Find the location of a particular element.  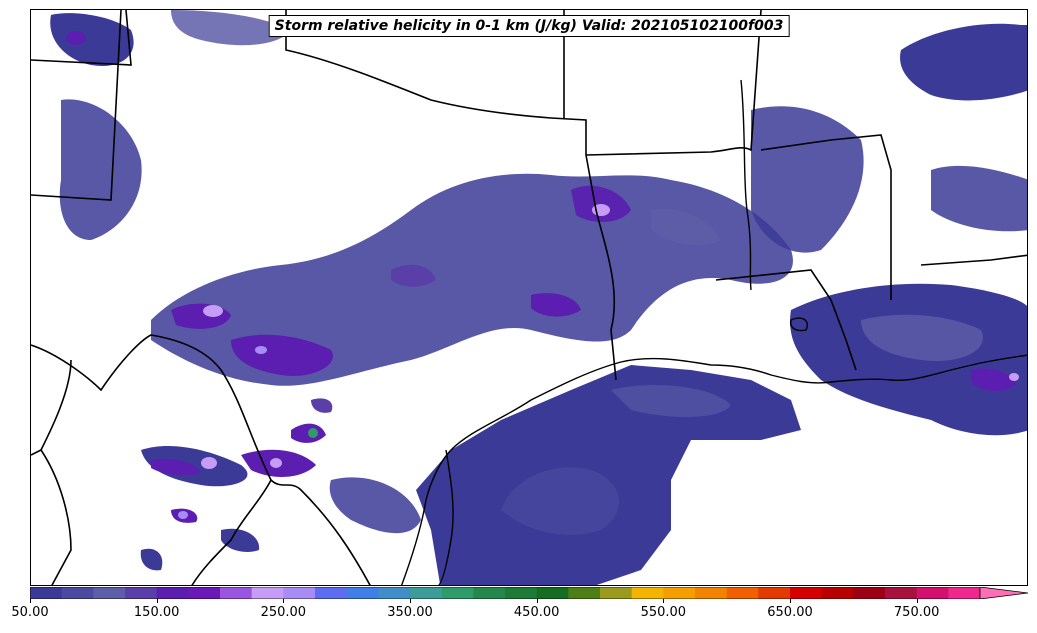

helicity-field-northwest is located at coordinates (170, 125).